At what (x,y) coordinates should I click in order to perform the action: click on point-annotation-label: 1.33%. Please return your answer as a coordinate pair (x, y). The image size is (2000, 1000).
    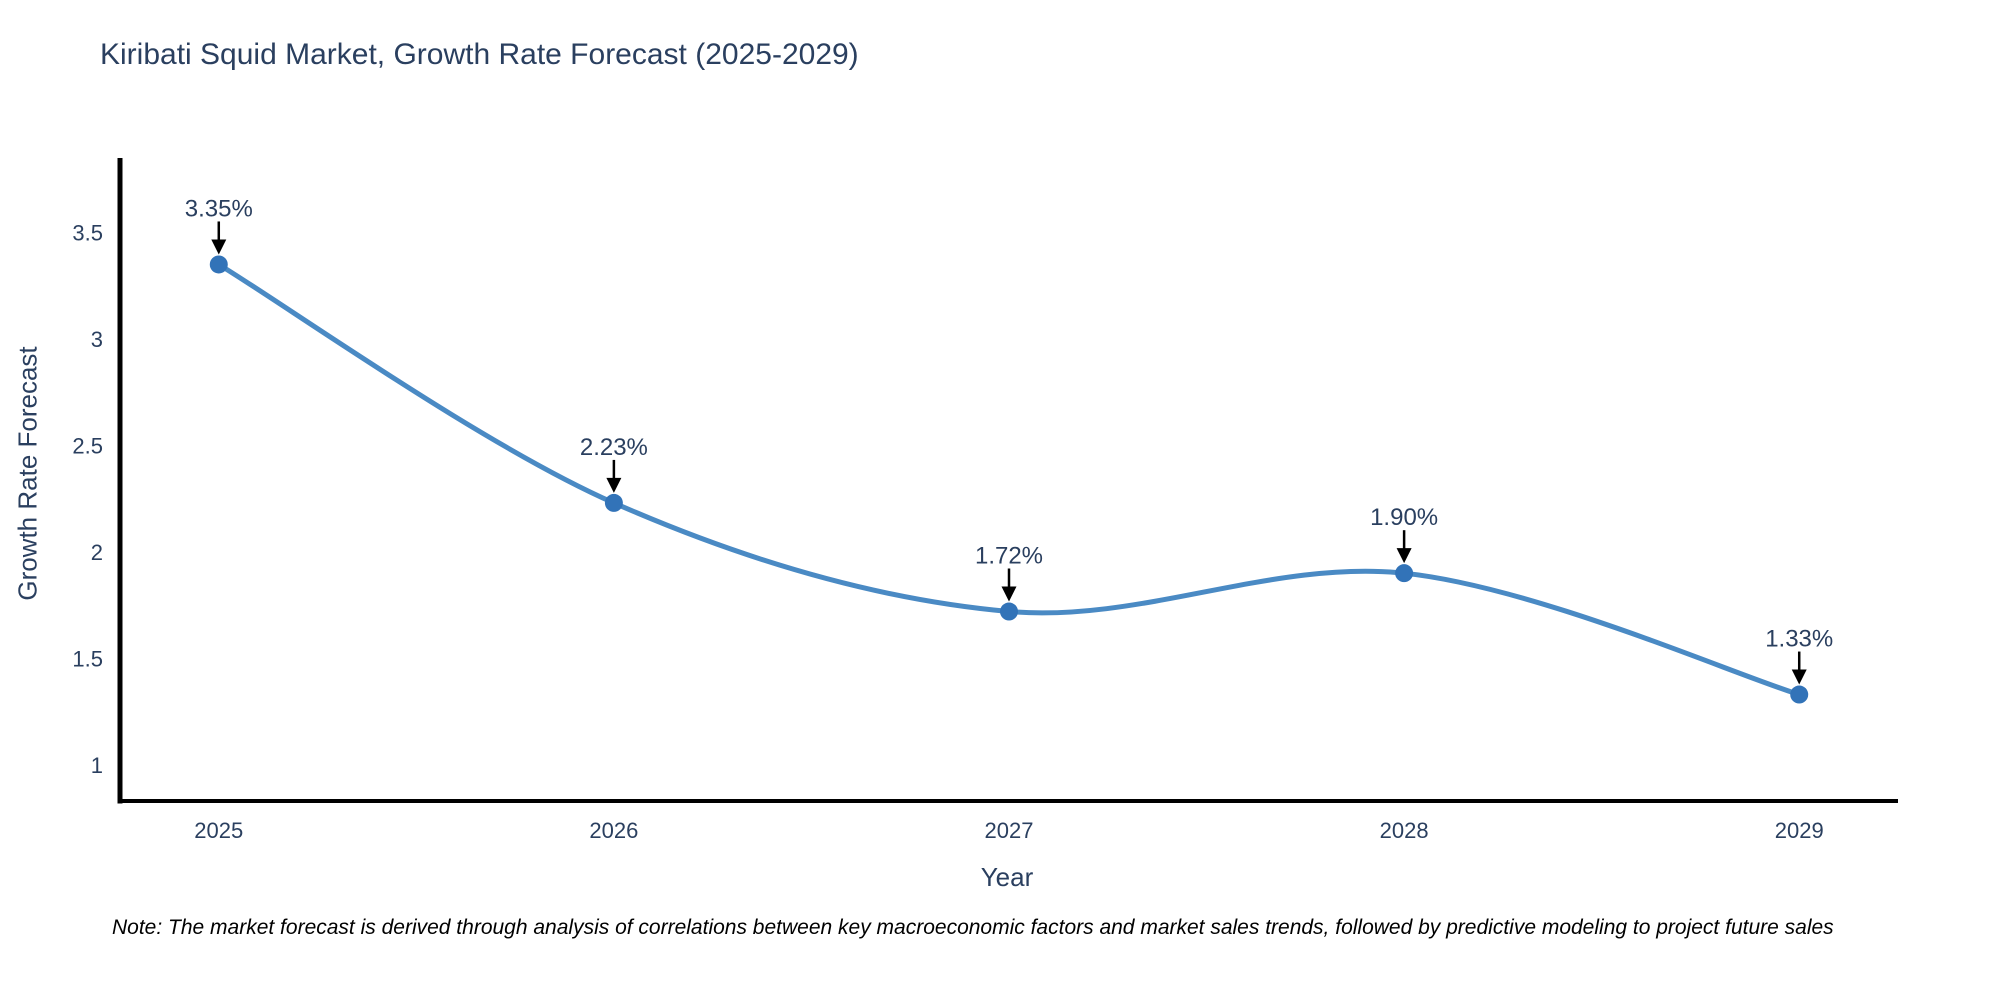
    Looking at the image, I should click on (1799, 639).